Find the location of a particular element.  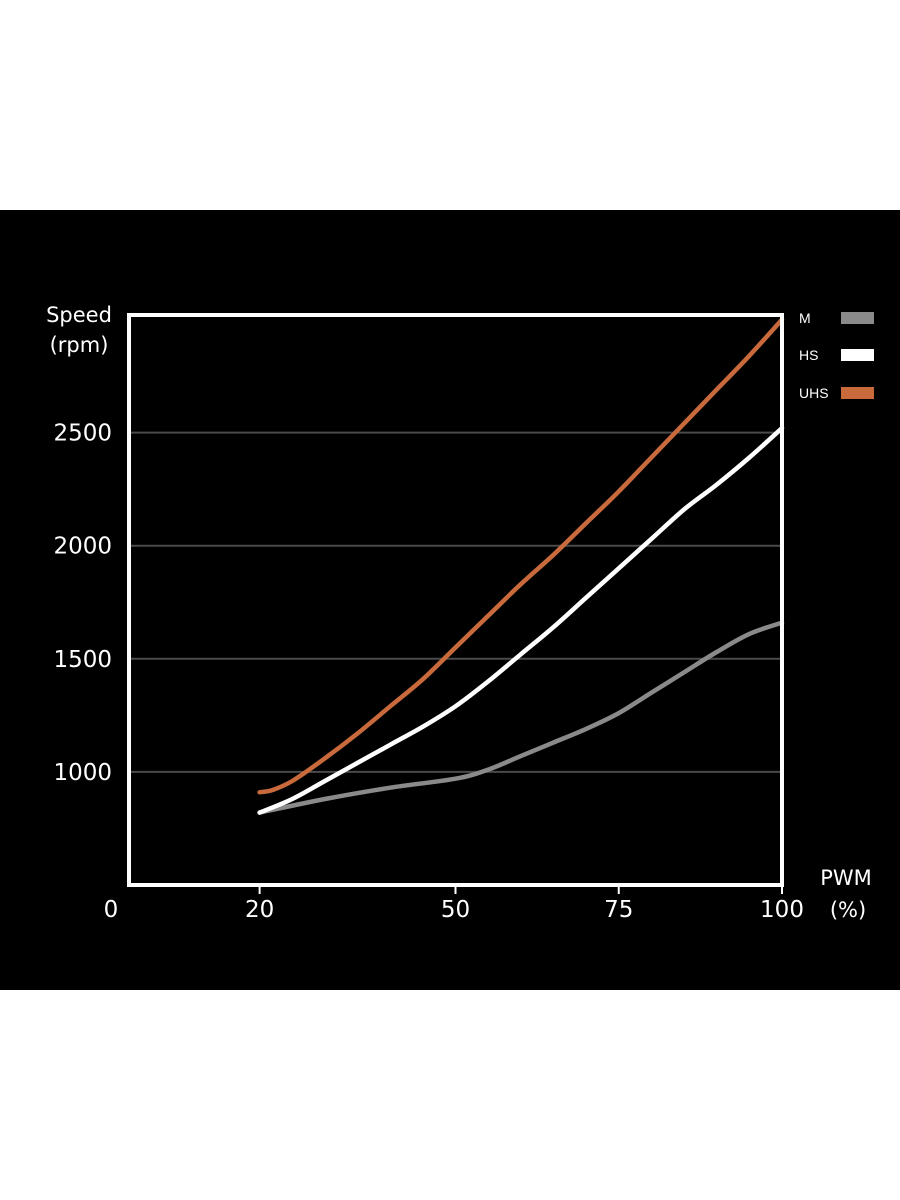

legend-label-uhs: UHS is located at coordinates (814, 393).